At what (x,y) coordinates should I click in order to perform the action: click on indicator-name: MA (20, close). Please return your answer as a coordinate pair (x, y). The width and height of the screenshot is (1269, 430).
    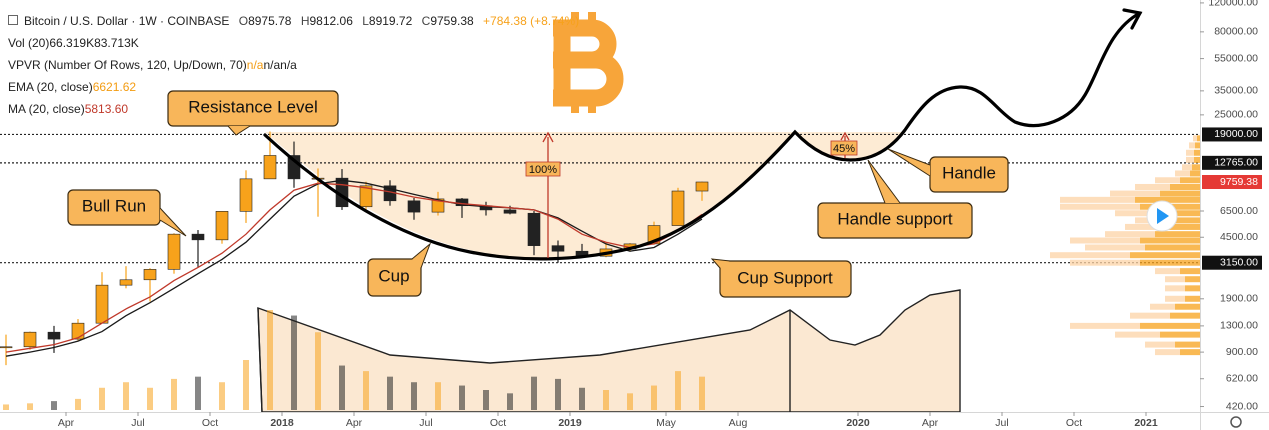
    Looking at the image, I should click on (46, 109).